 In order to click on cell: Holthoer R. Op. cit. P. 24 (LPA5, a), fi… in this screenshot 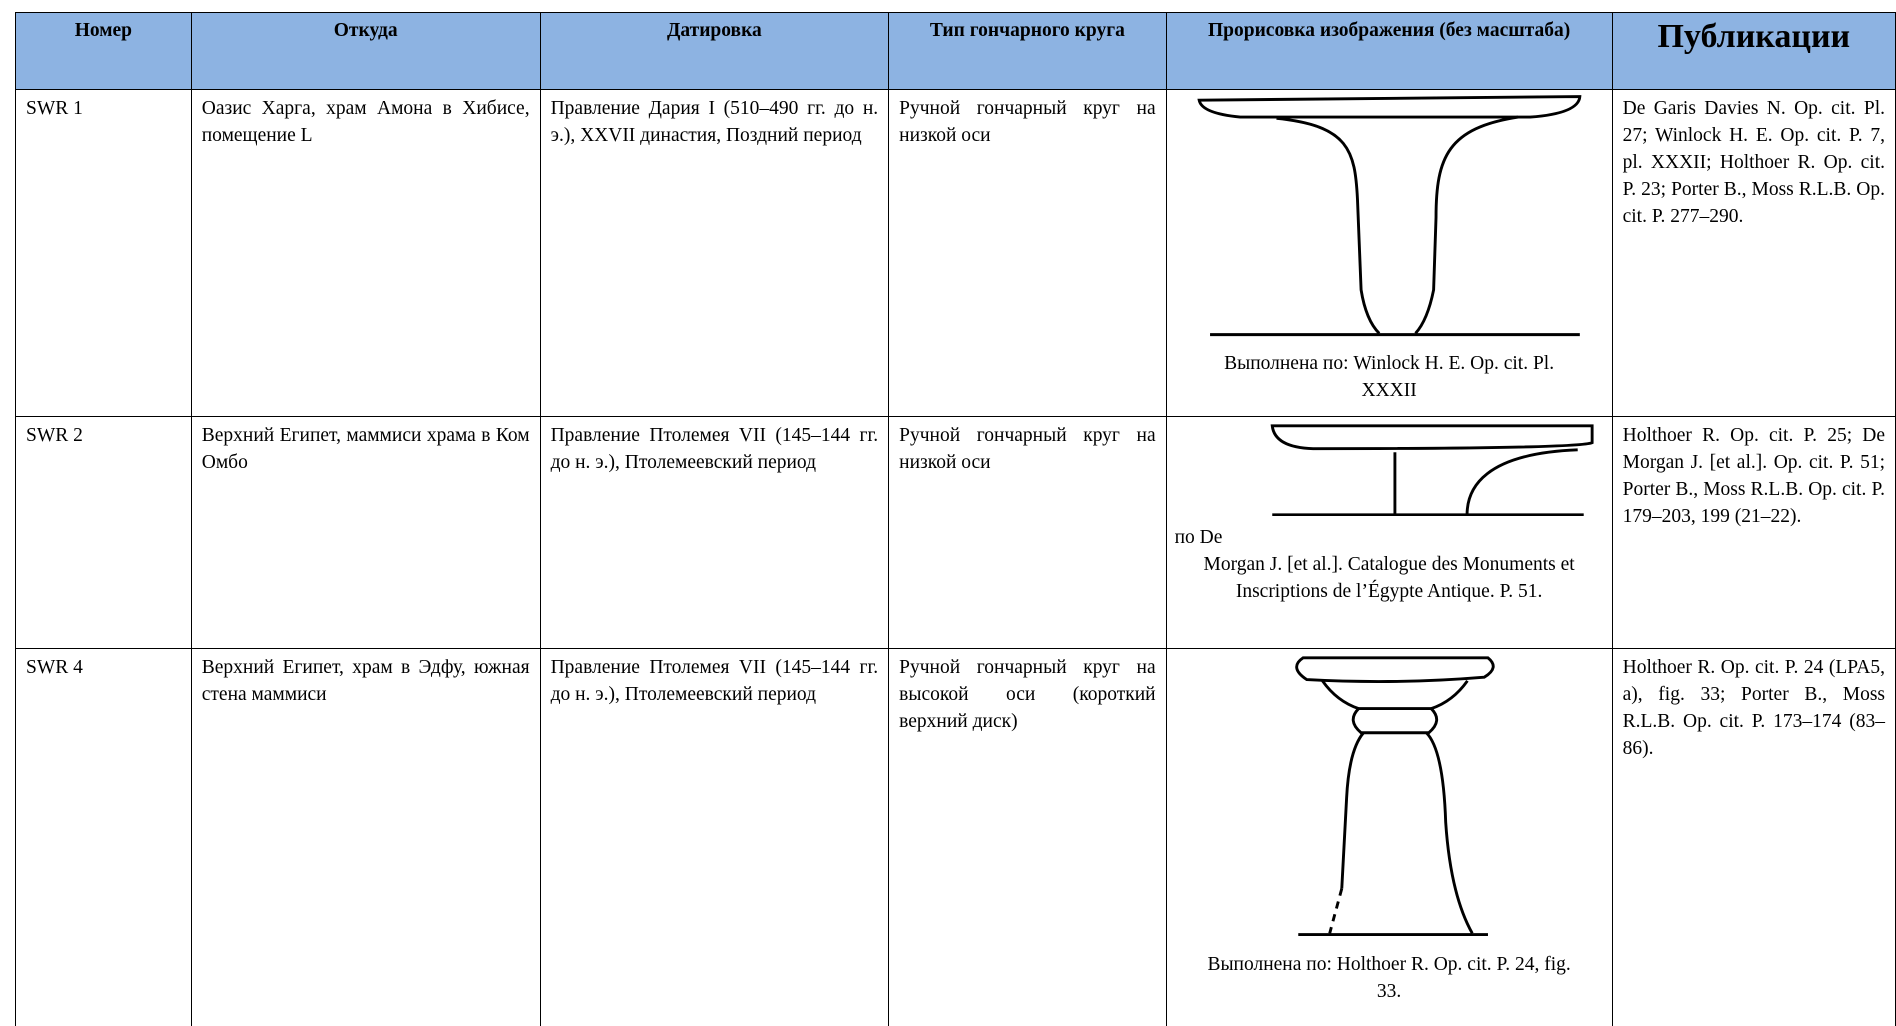, I will do `click(1753, 837)`.